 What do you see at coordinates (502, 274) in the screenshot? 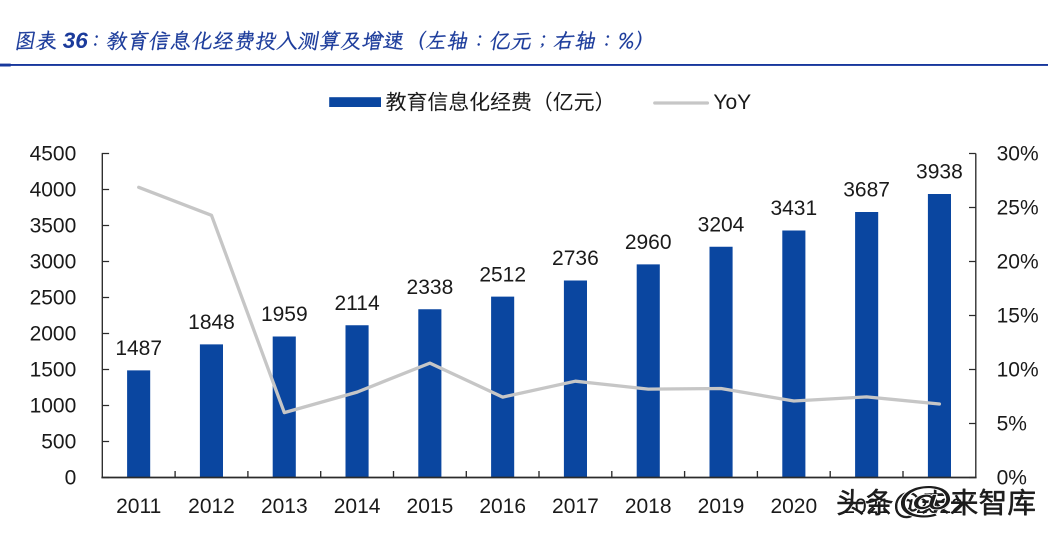
I see `svg-text: 2512` at bounding box center [502, 274].